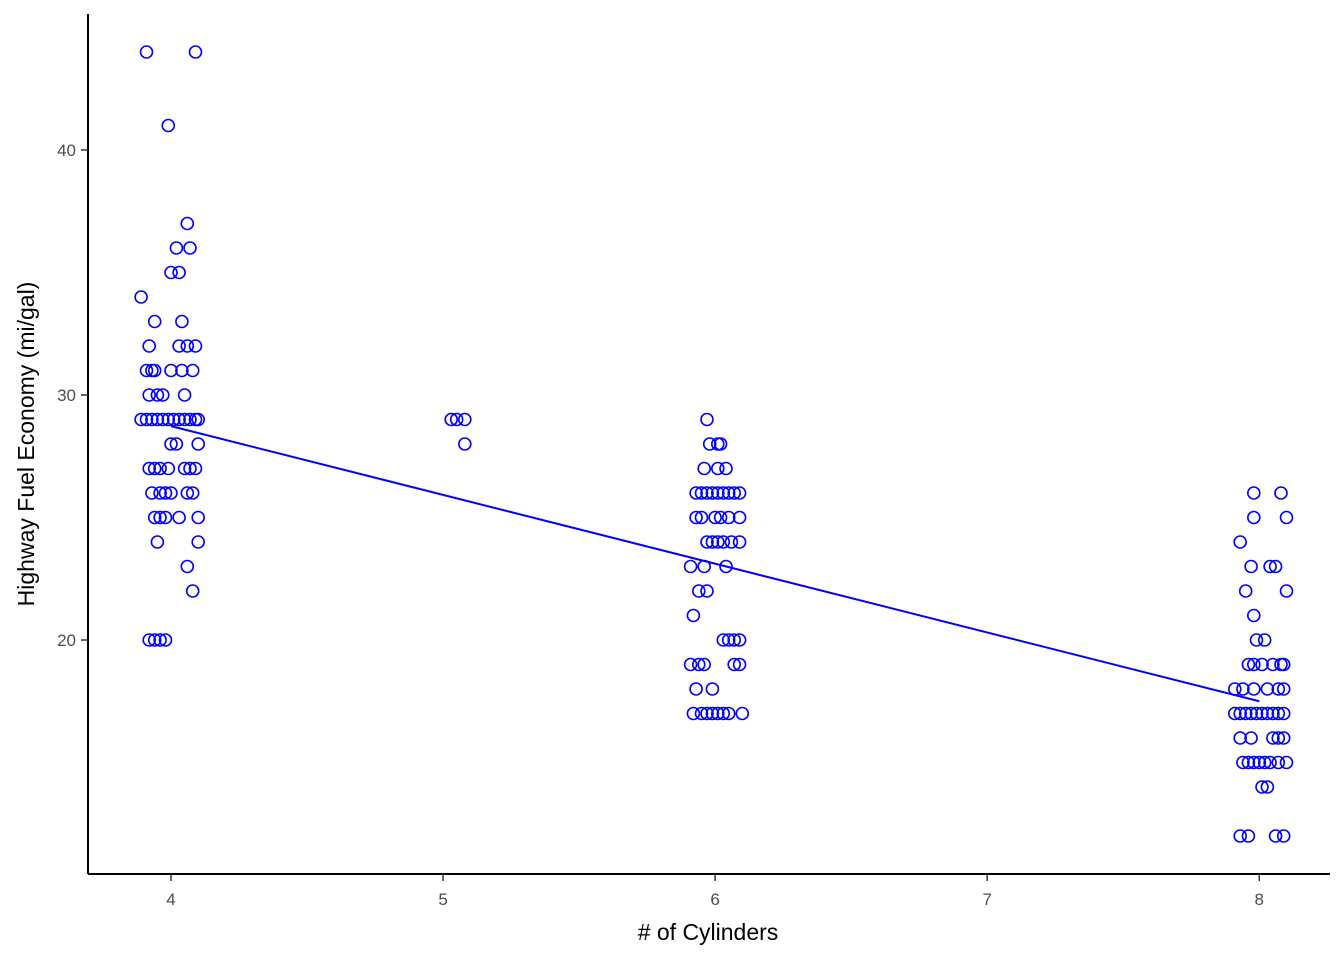 The image size is (1344, 960). I want to click on x-tick-label: 5, so click(442, 899).